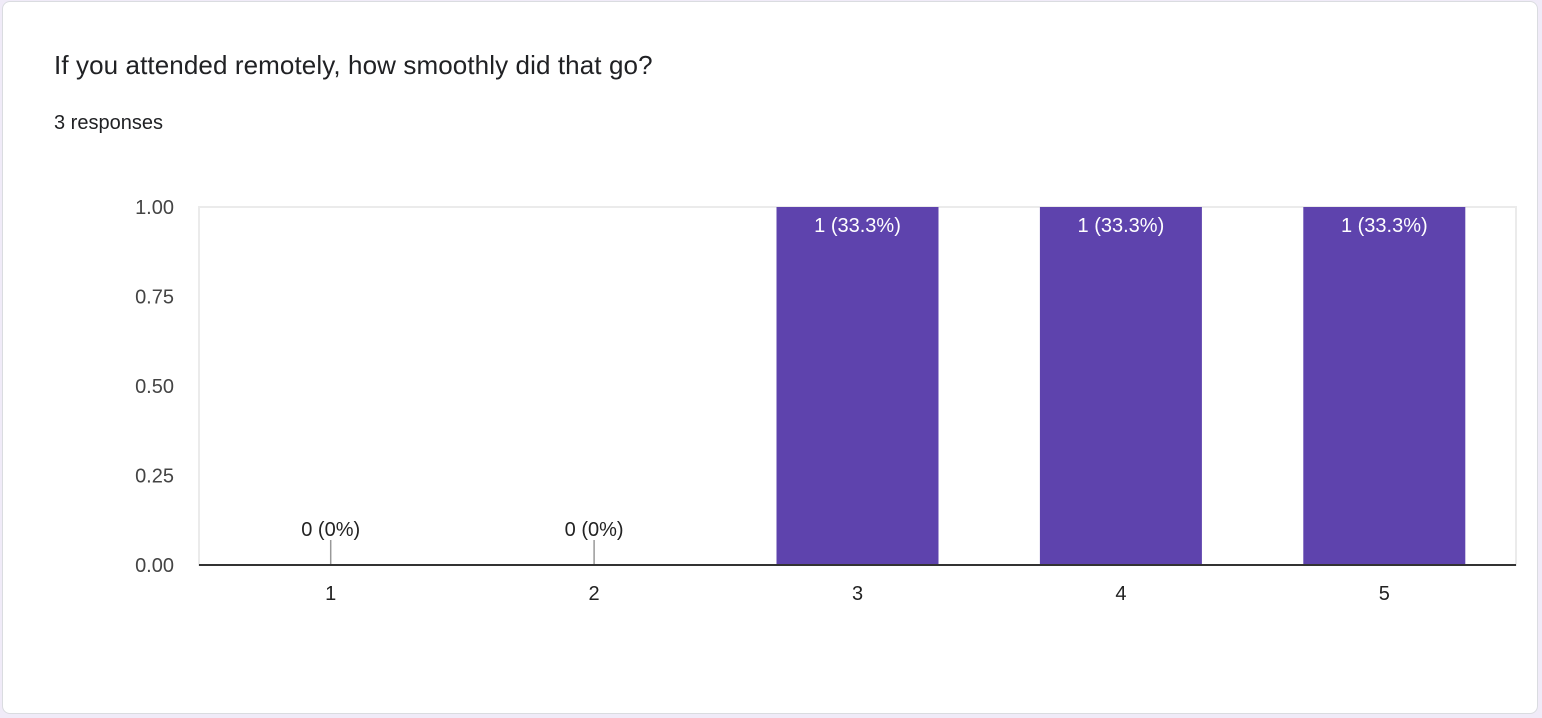 The width and height of the screenshot is (1542, 718). I want to click on y-tick-label: 0.25, so click(154, 477).